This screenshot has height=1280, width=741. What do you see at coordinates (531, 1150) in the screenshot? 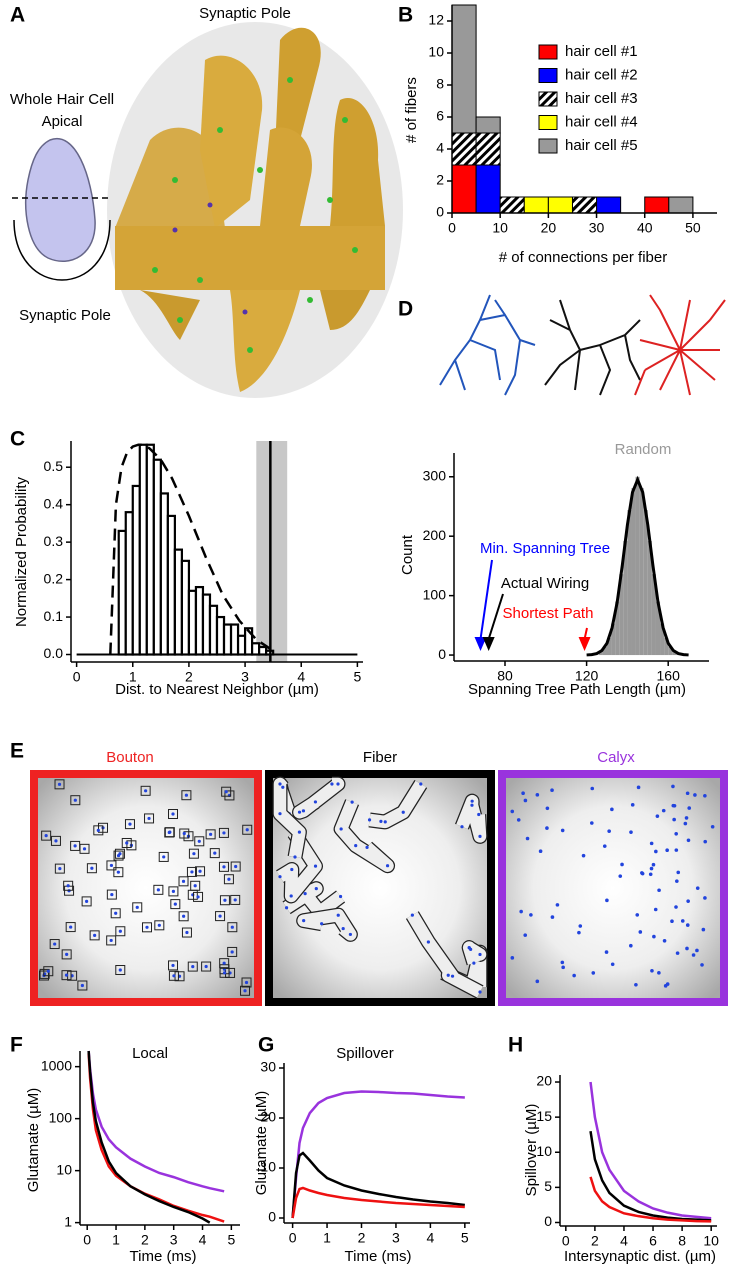
I see `y-axis-label: Spillover (µM)` at bounding box center [531, 1150].